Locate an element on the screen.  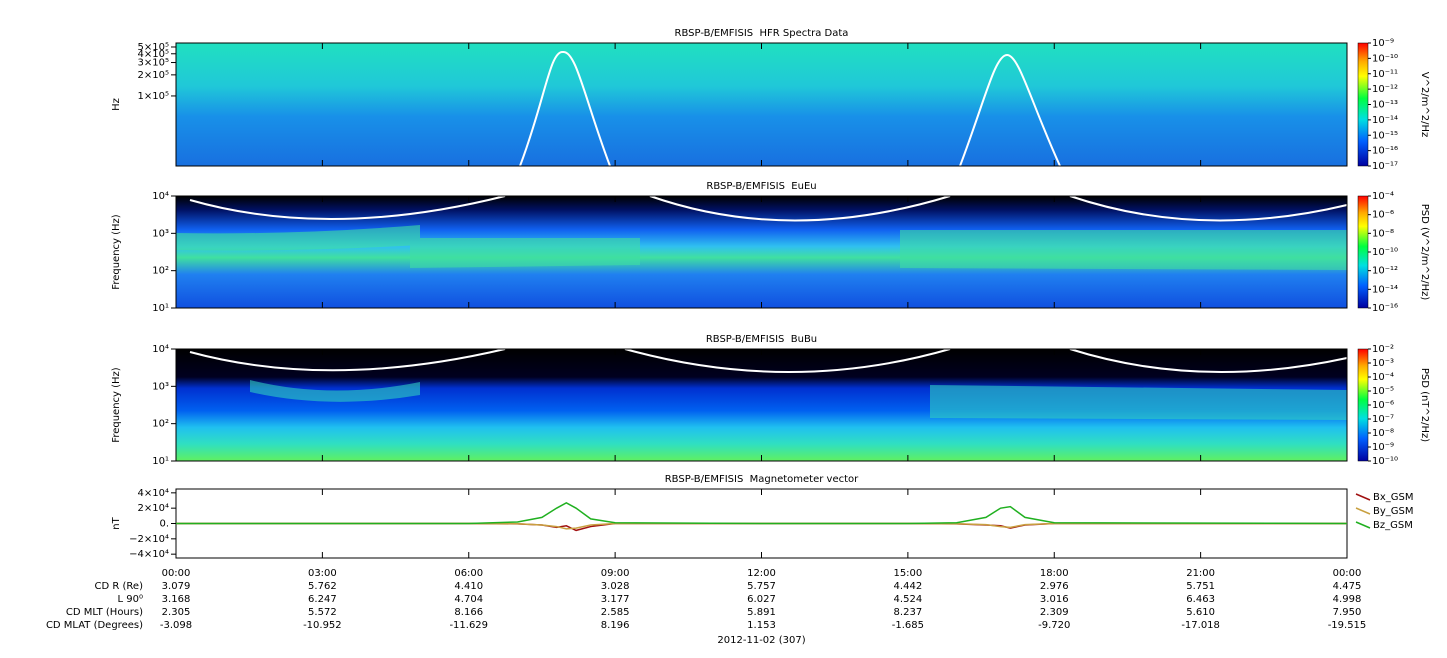
y-tick-label: 3×10⁵ is located at coordinates (153, 63).